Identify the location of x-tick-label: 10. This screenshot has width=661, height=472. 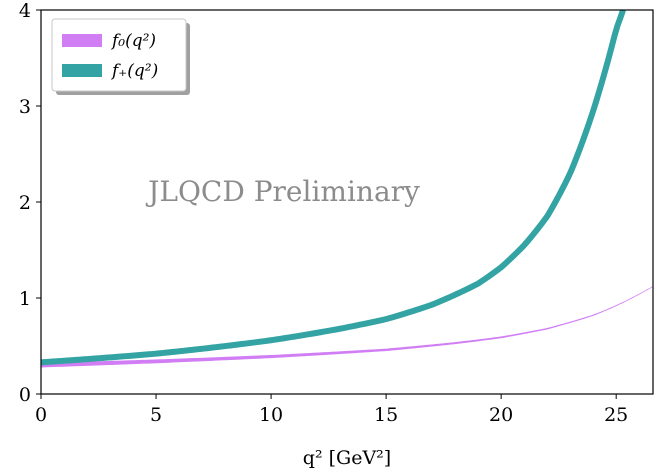
(271, 415).